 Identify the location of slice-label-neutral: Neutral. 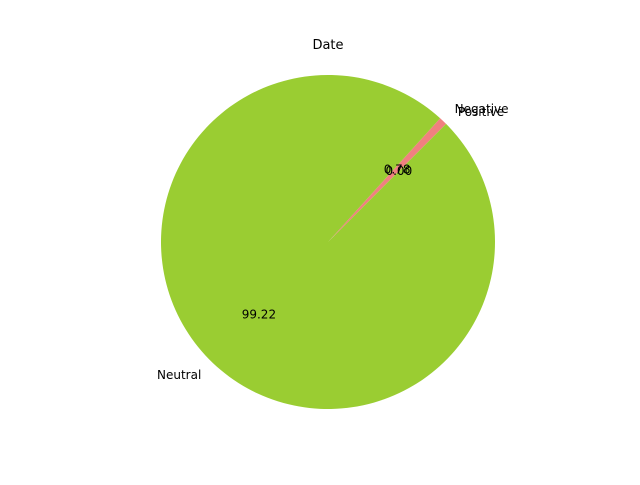
(179, 375).